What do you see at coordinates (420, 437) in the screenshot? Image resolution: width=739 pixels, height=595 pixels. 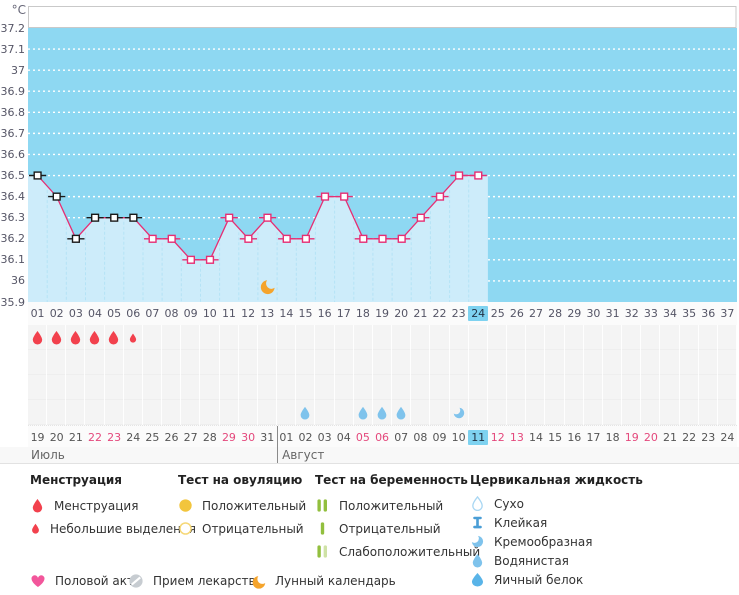 I see `date-cell-08: 08` at bounding box center [420, 437].